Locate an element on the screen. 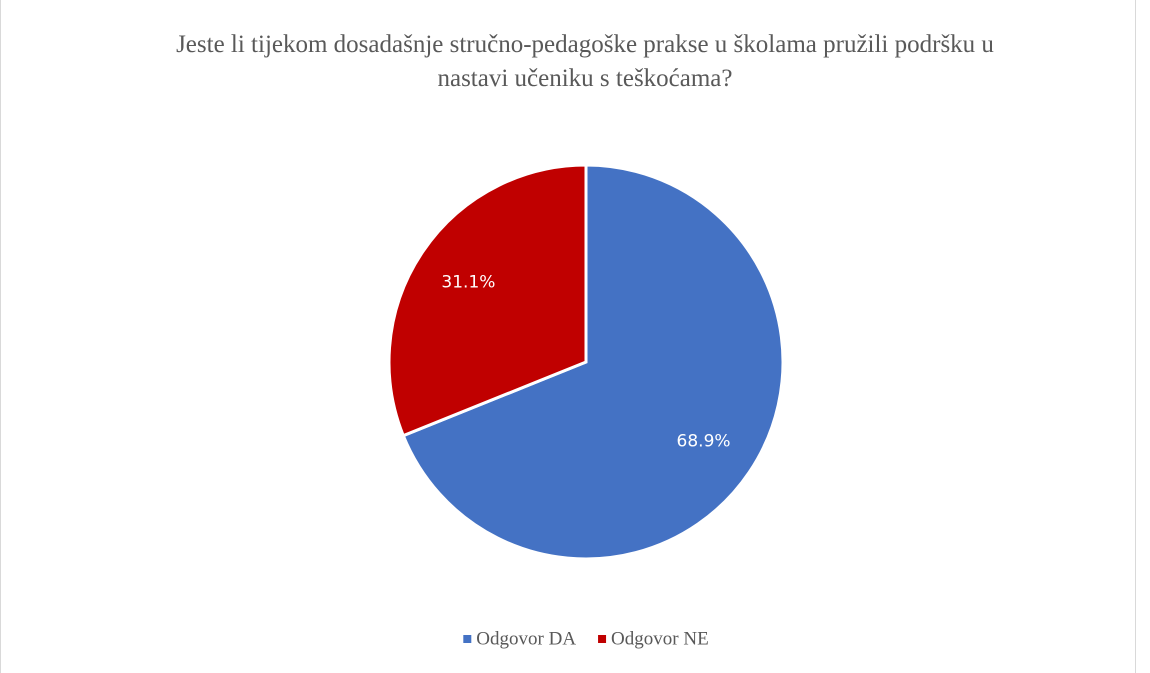  legend-label: Odgovor DA is located at coordinates (526, 638).